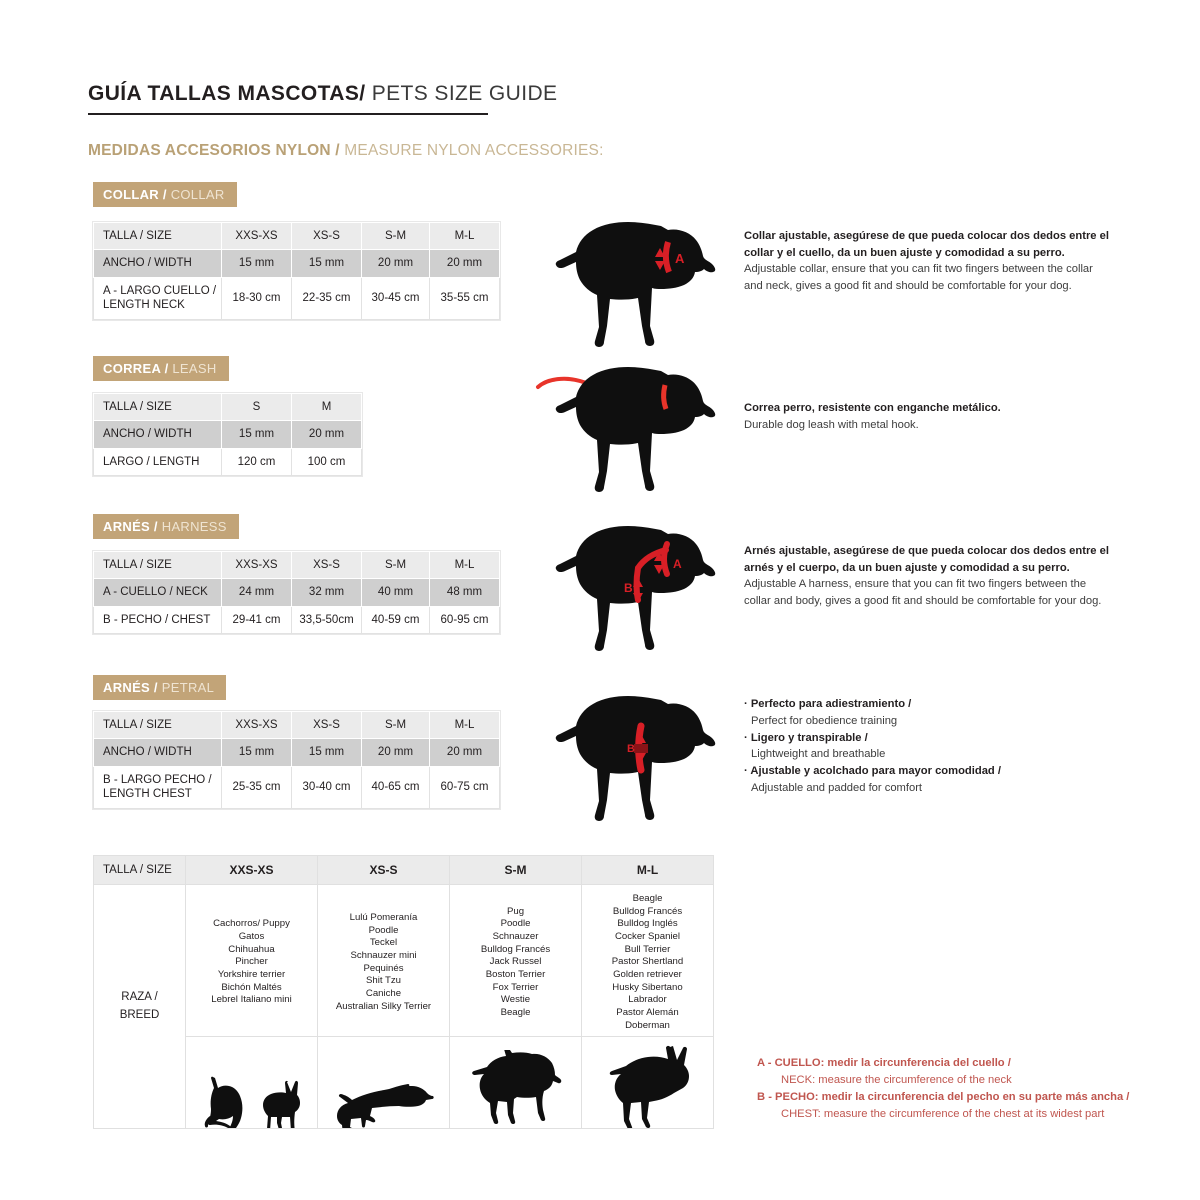 This screenshot has width=1200, height=1200. I want to click on breed-item: Australian Silky Terrier, so click(383, 1006).